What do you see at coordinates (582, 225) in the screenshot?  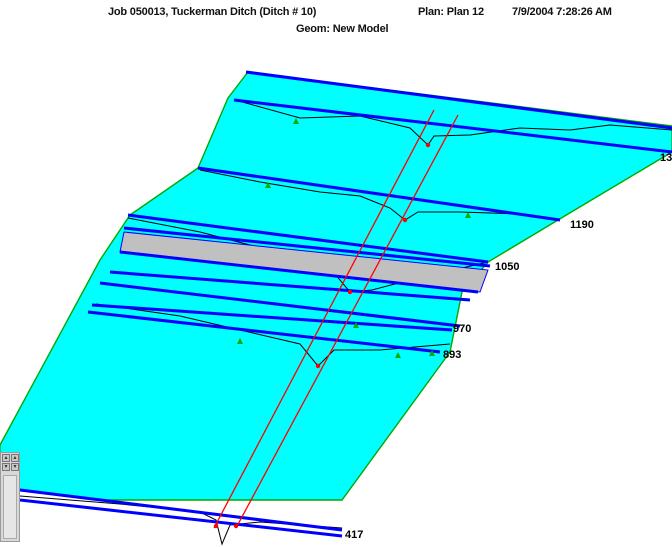 I see `station-label-1190: 1190` at bounding box center [582, 225].